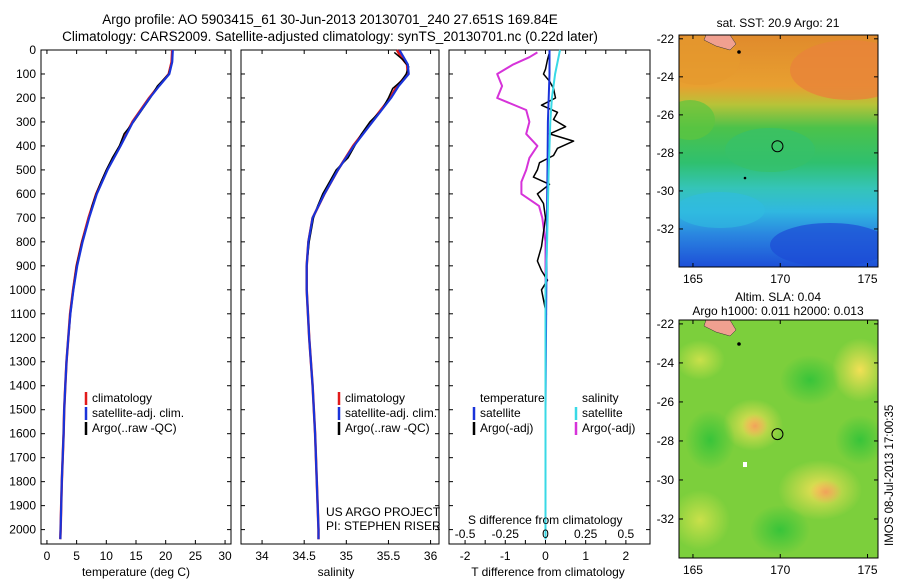 Image resolution: width=900 pixels, height=580 pixels. I want to click on x-tick-label: 34.5, so click(305, 556).